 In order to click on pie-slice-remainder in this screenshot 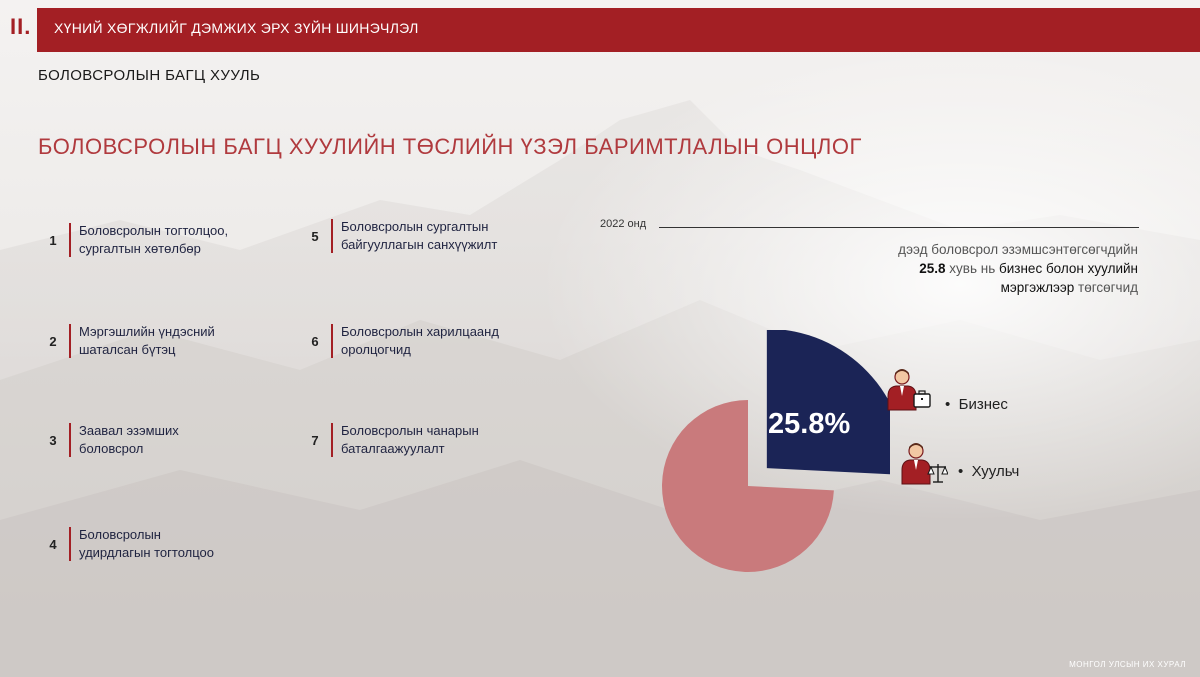, I will do `click(748, 486)`.